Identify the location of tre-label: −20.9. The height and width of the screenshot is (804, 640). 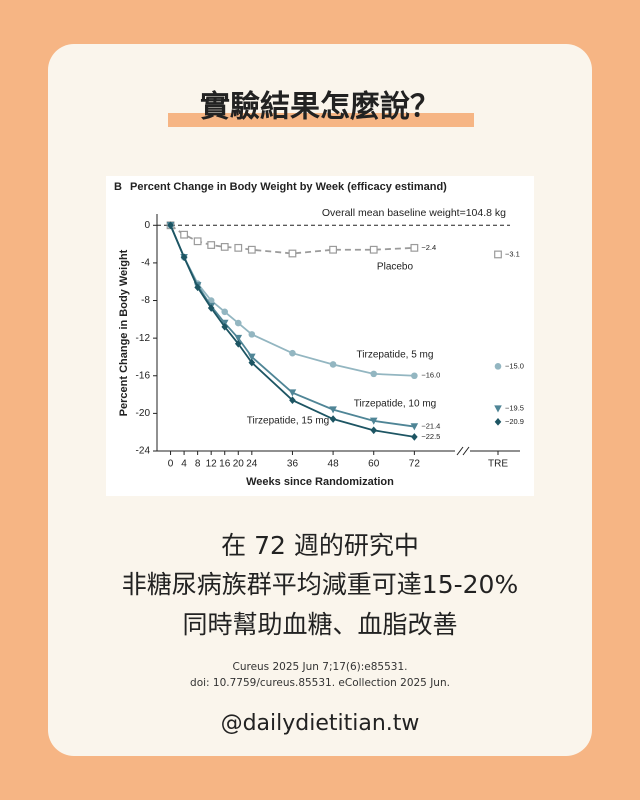
(514, 421).